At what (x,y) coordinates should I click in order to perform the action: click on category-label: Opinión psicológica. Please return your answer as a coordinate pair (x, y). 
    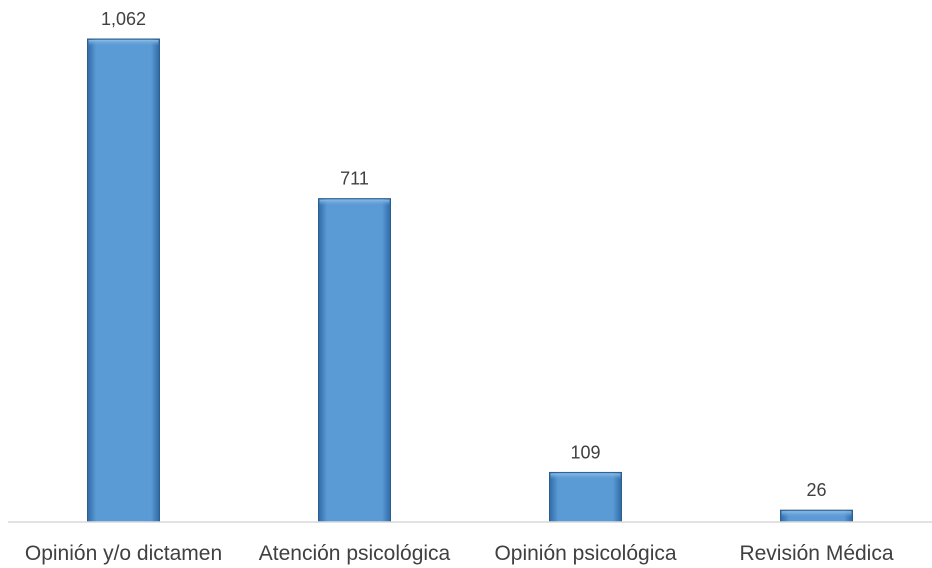
    Looking at the image, I should click on (585, 553).